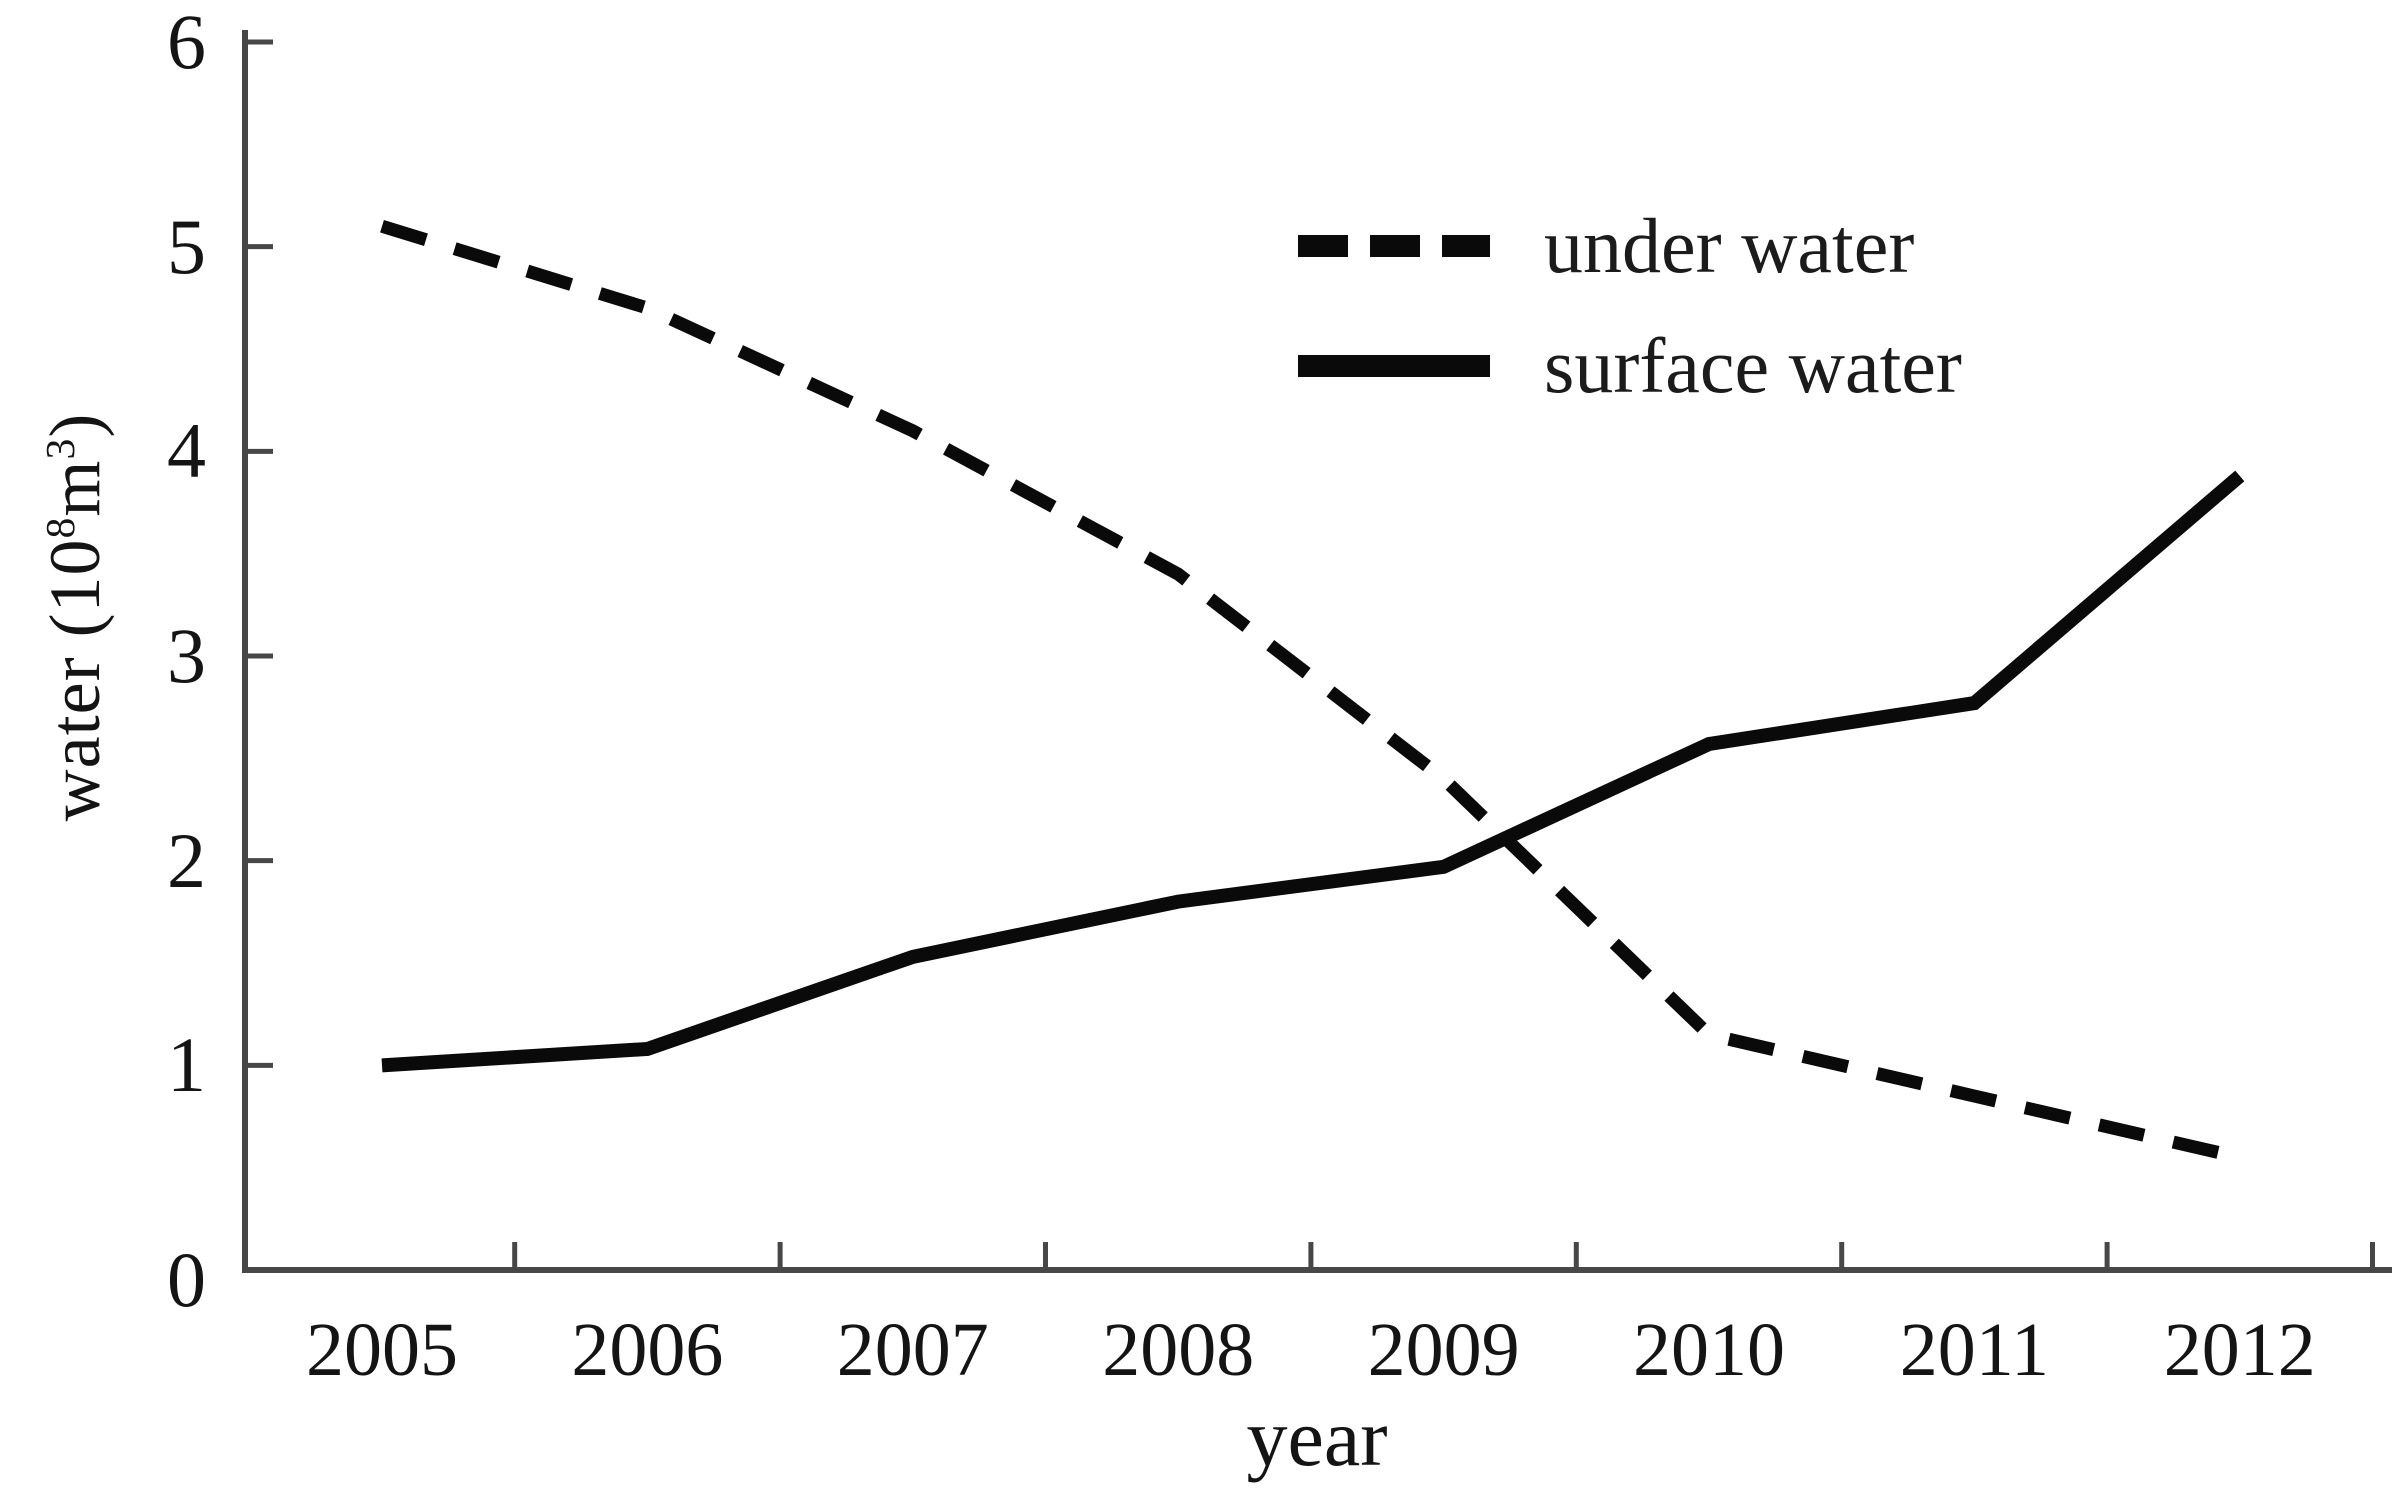 The image size is (2396, 1511). I want to click on y-tick-label: 6, so click(186, 42).